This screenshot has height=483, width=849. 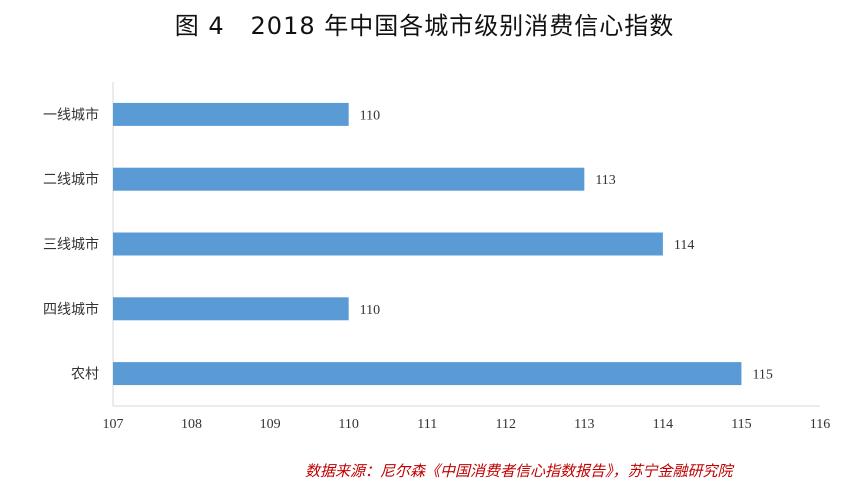 I want to click on category-label: 一线城市, so click(x=71, y=114).